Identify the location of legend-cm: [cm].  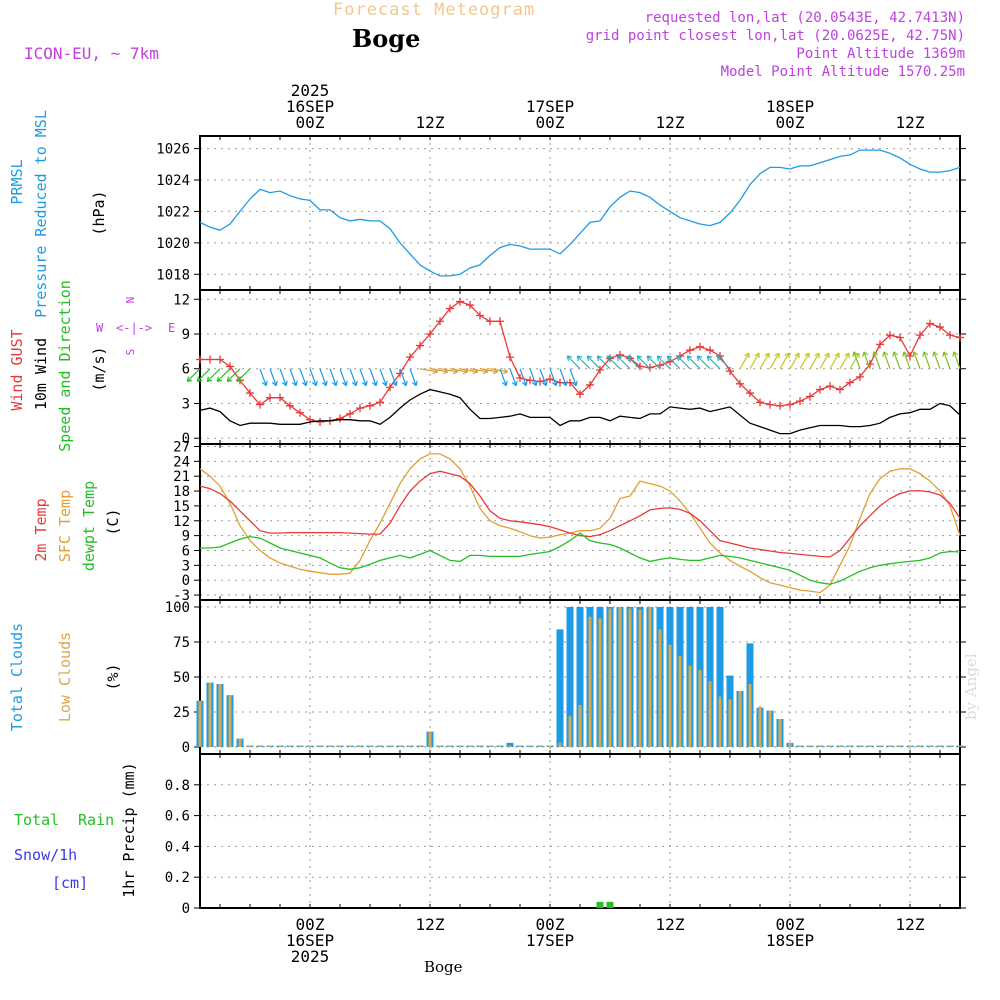
(70, 883).